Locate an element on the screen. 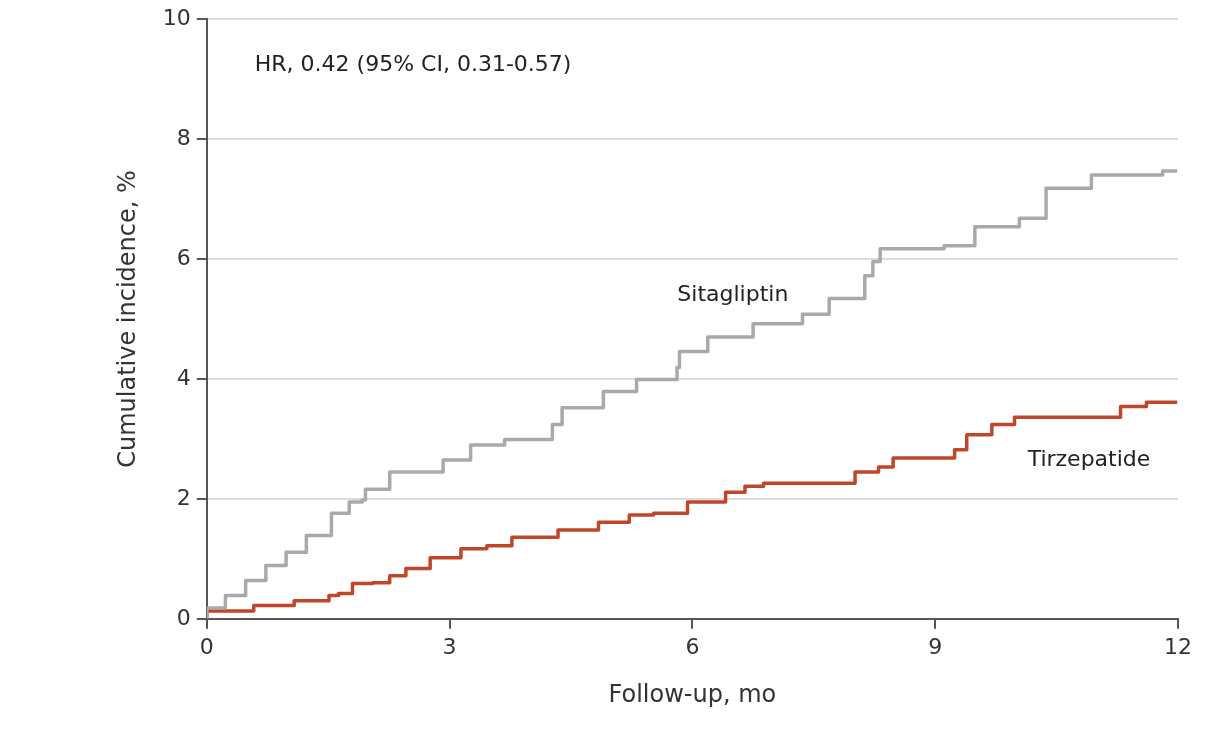  y-tick-label: 2 is located at coordinates (183, 497).